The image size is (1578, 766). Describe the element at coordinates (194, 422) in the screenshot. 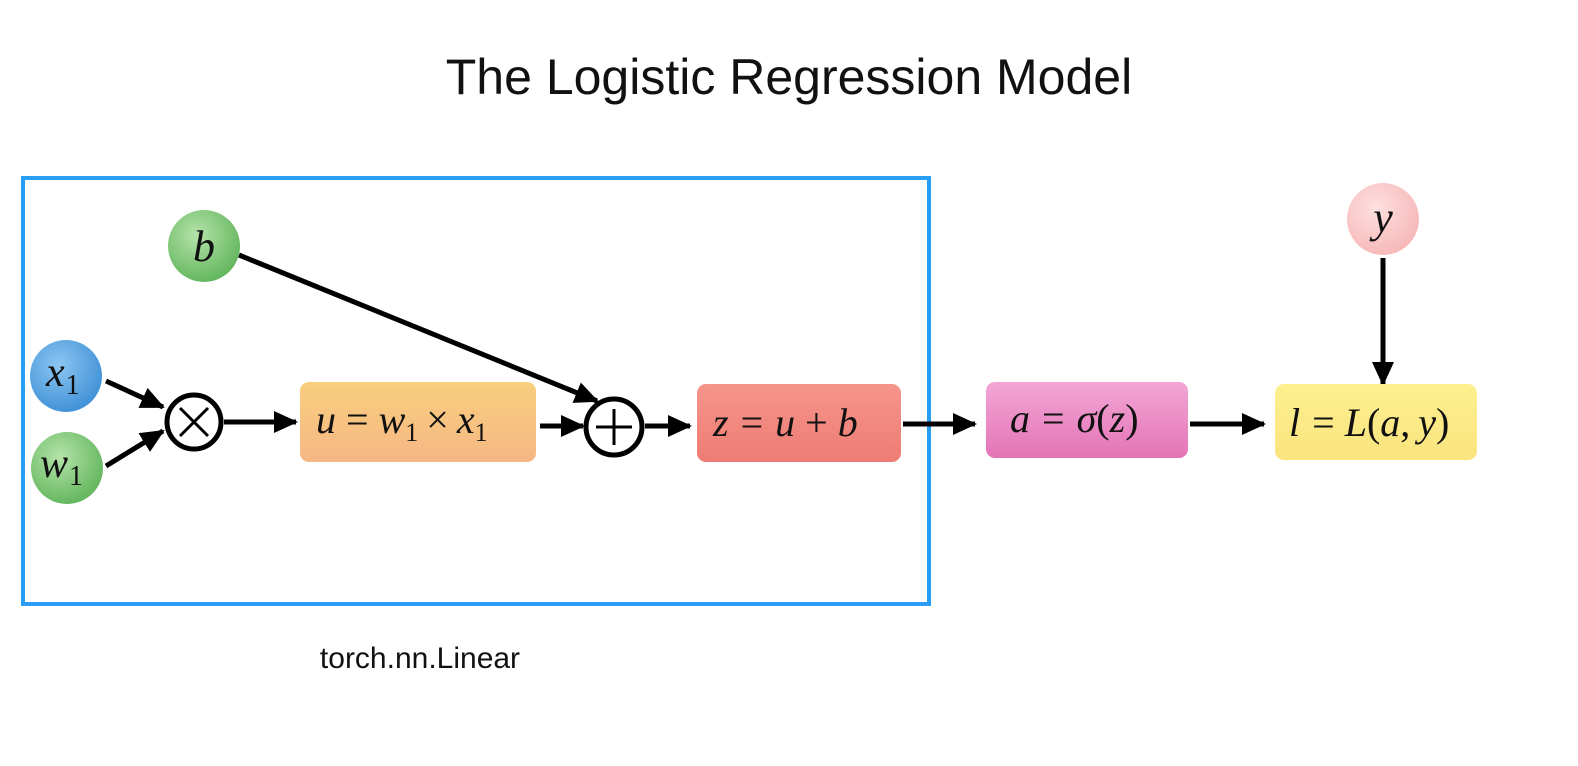

I see `multiply-operator` at that location.